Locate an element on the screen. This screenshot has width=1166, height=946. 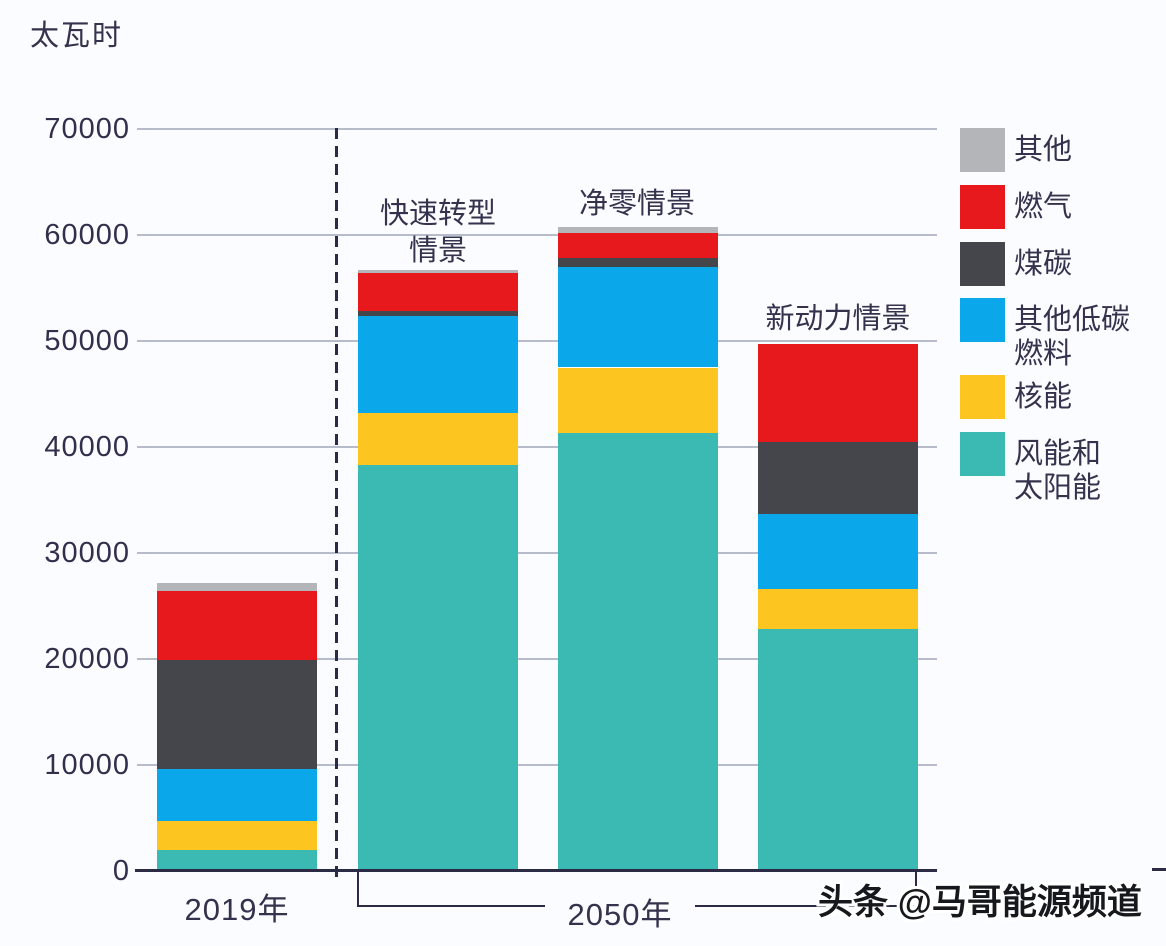
bracket-2050-right-vertical is located at coordinates (916, 889).